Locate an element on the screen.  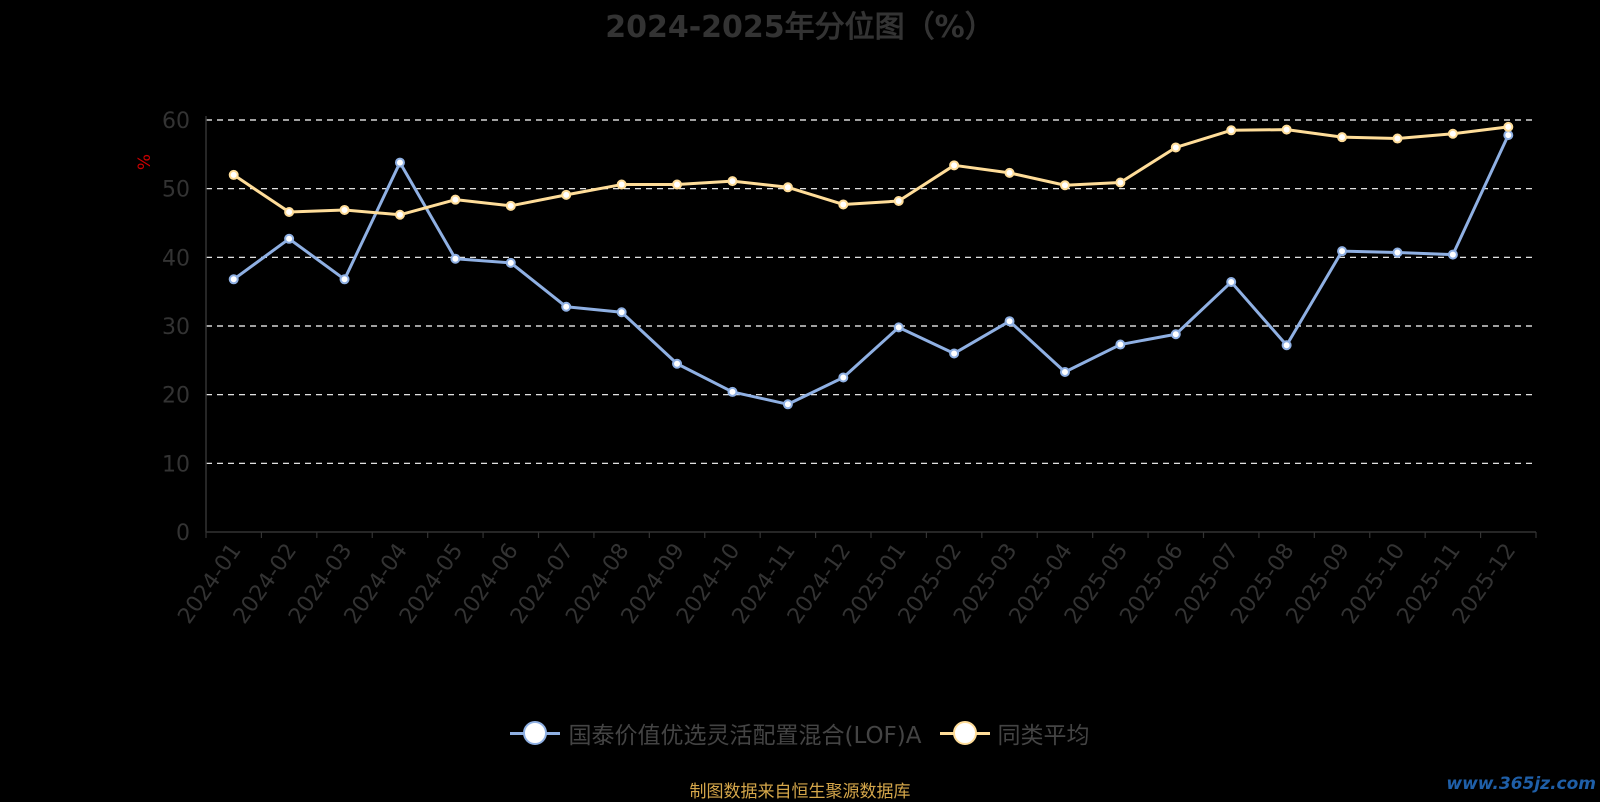
data-source-note: 制图数据来自恒生聚源数据库 is located at coordinates (800, 792).